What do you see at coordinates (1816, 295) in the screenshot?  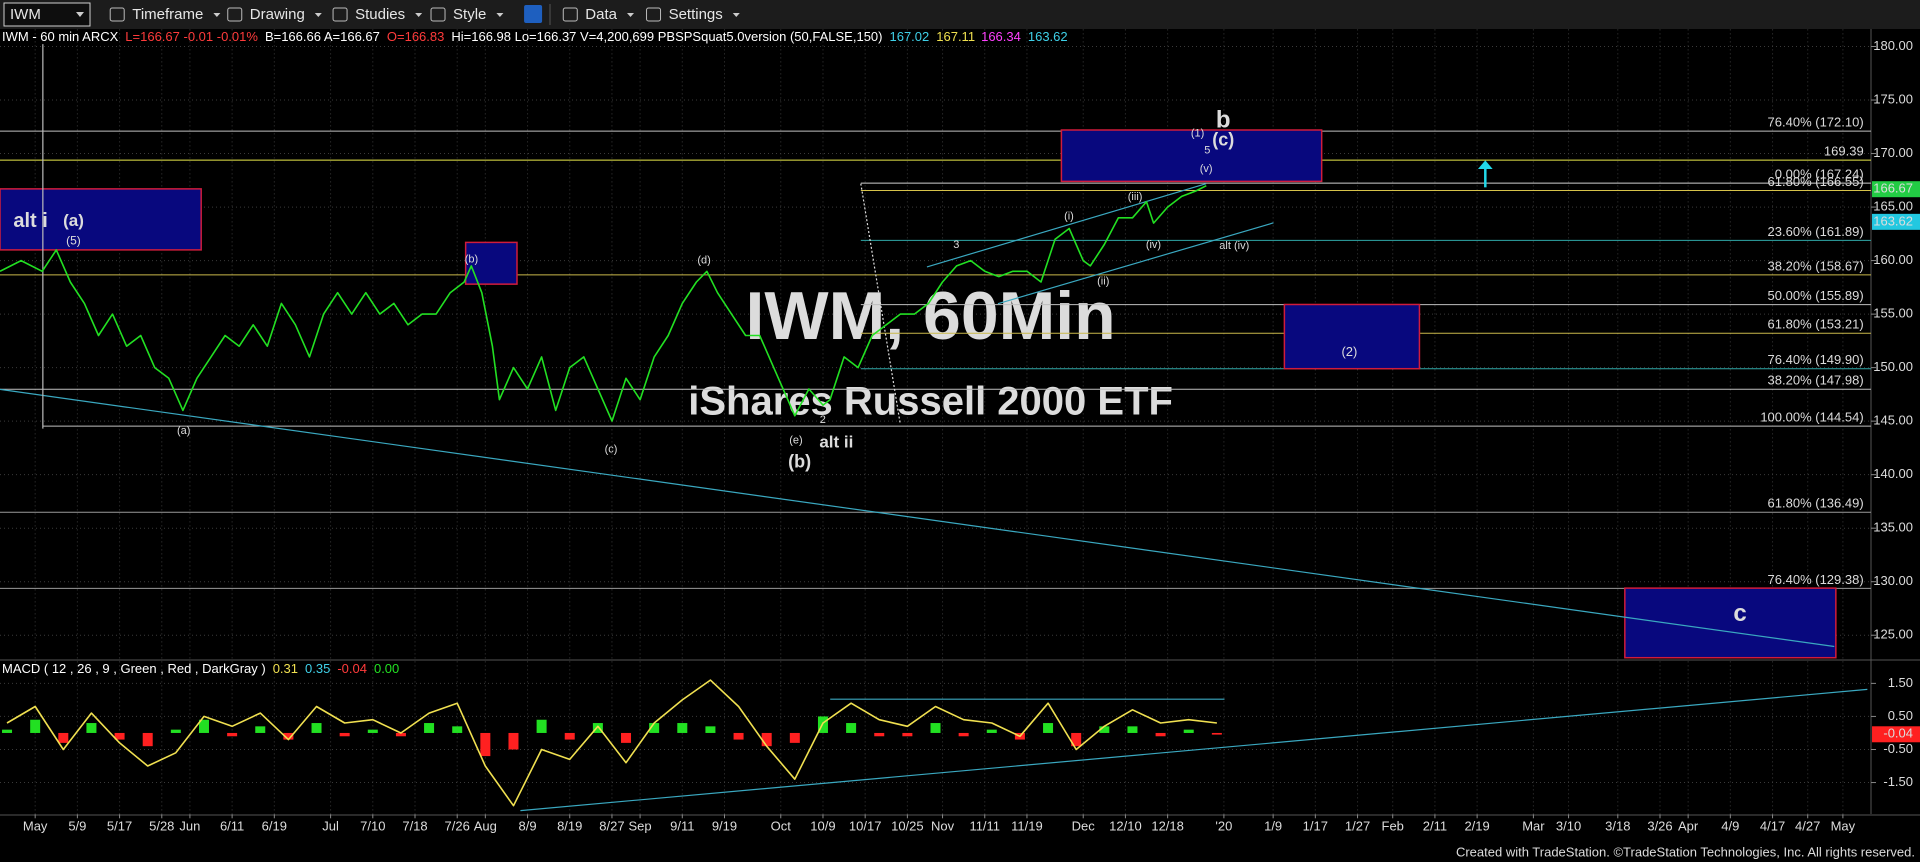 I see `fib-label: 50.00% (155.89)` at bounding box center [1816, 295].